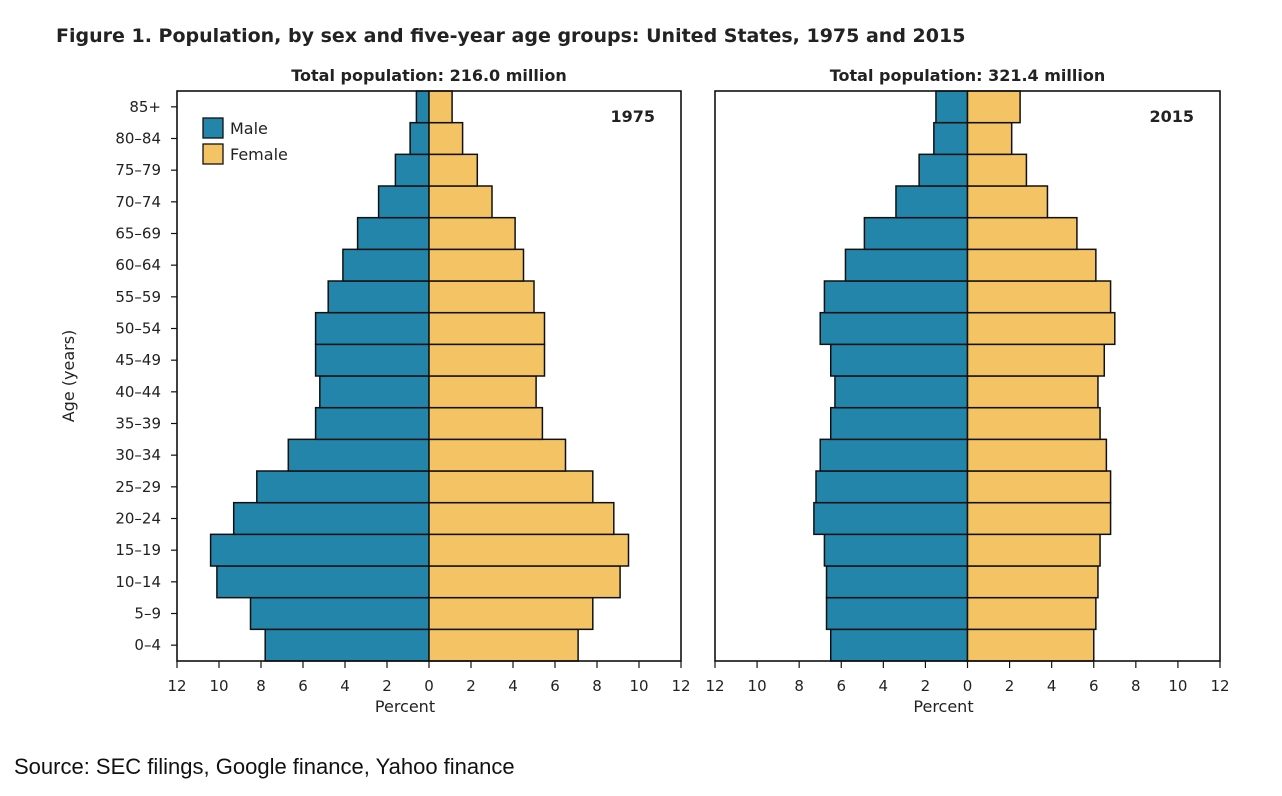 The image size is (1282, 796). What do you see at coordinates (138, 139) in the screenshot?
I see `y-tick-label: 80–84` at bounding box center [138, 139].